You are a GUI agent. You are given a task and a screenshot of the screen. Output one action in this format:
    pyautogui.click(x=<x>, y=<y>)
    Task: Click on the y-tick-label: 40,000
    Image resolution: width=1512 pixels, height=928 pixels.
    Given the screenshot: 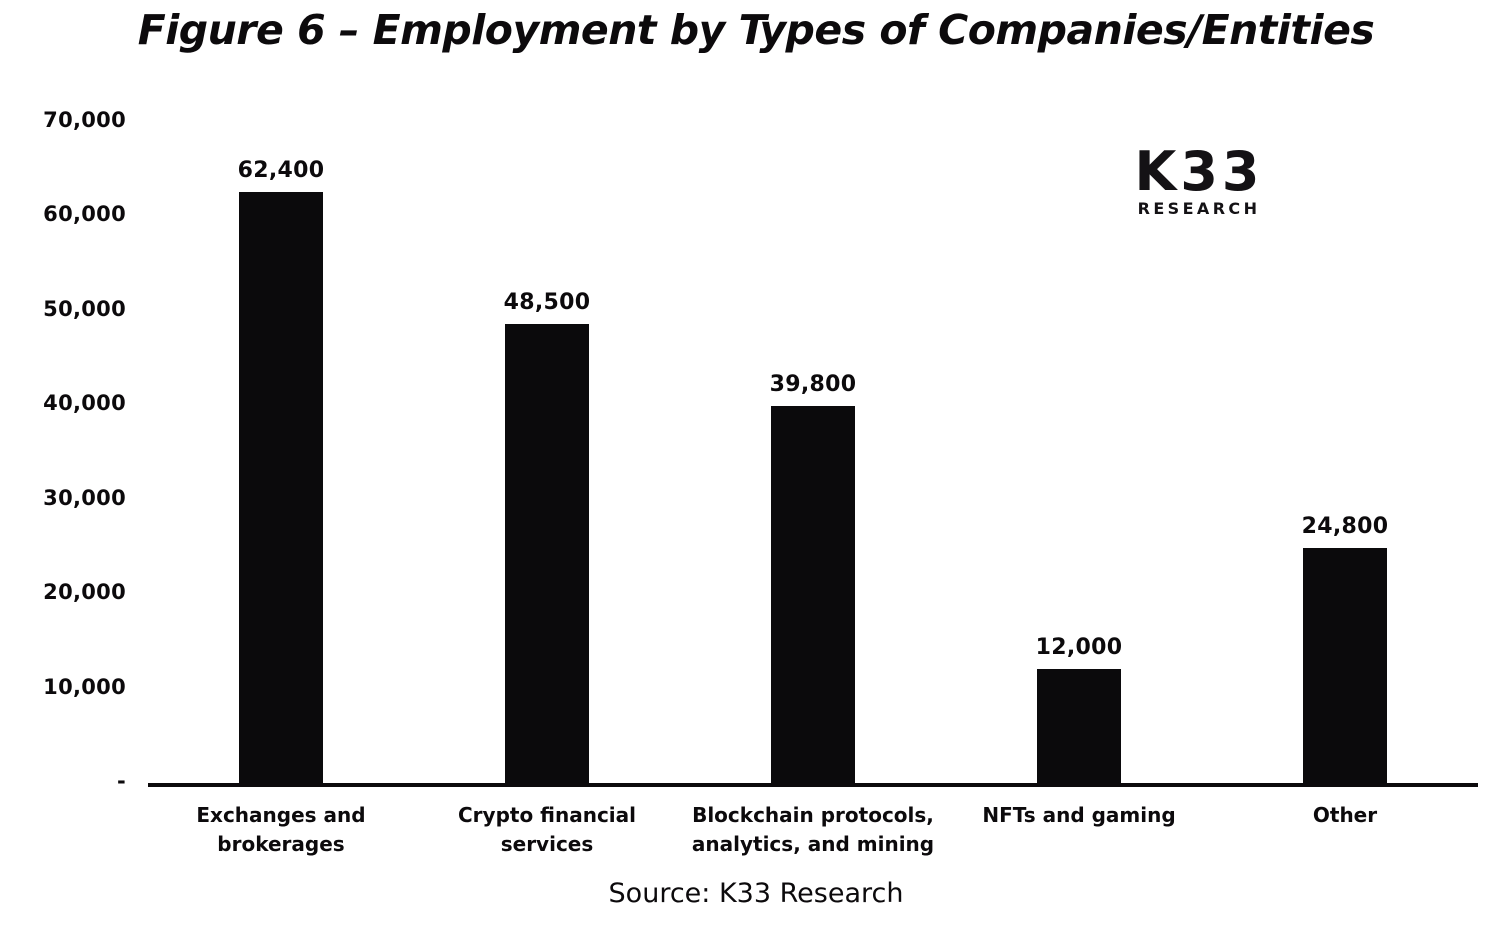 What is the action you would take?
    pyautogui.click(x=84, y=403)
    